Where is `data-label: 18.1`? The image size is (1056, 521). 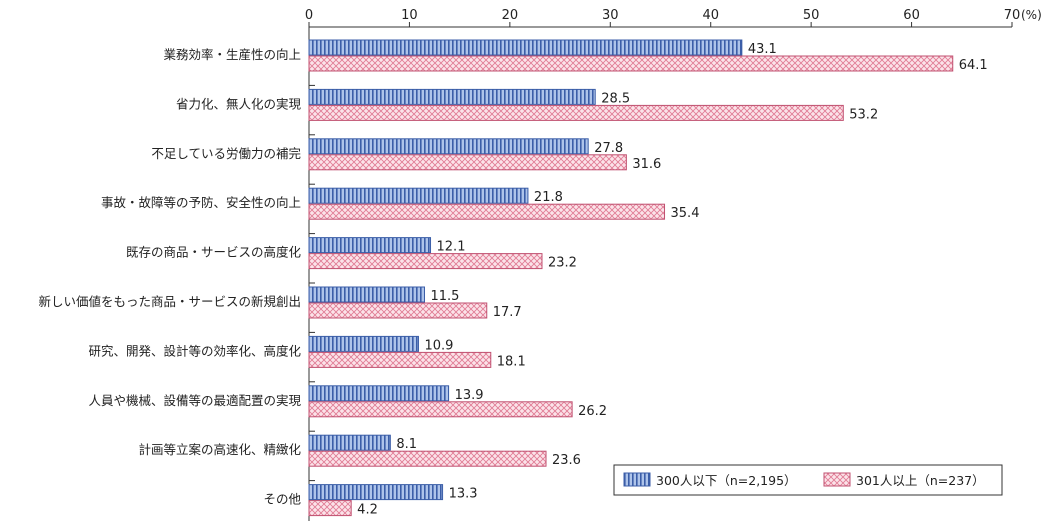
data-label: 18.1 is located at coordinates (511, 361).